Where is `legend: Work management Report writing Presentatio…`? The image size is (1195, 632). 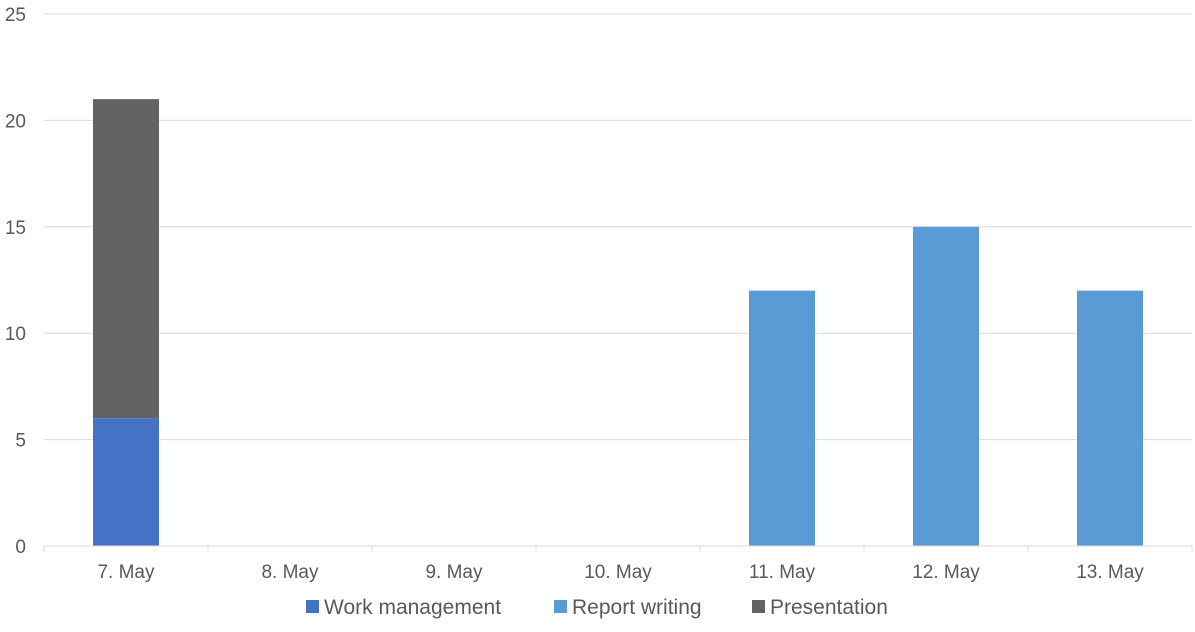
legend: Work management Report writing Presentatio… is located at coordinates (597, 607).